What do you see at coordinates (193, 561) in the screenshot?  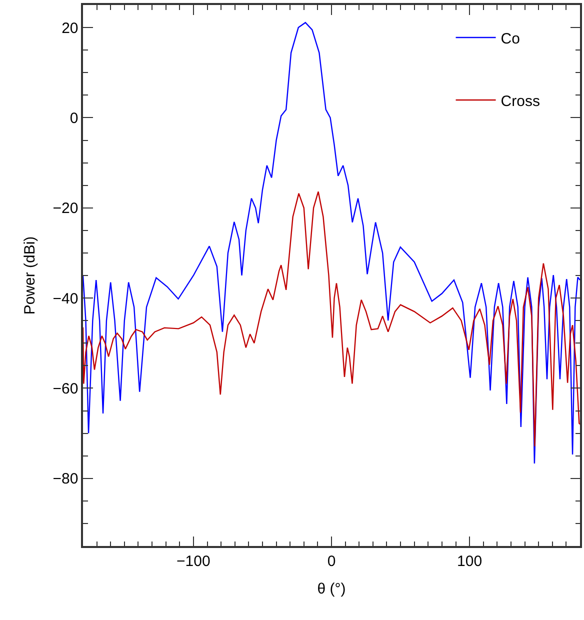 I see `x-tick-label: −100` at bounding box center [193, 561].